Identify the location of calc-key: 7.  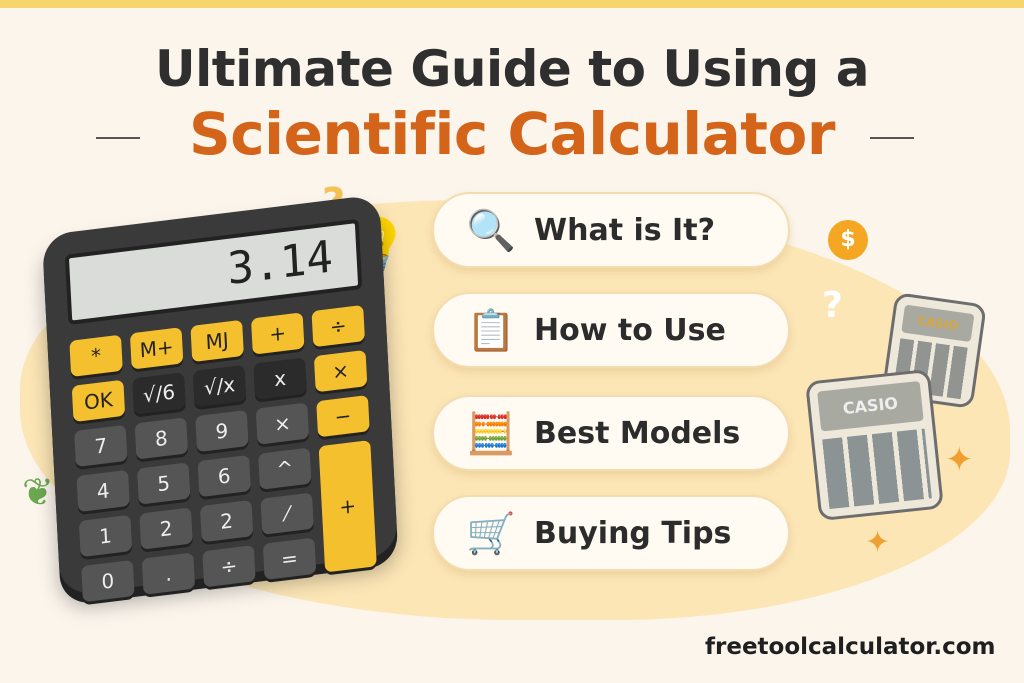
(101, 446).